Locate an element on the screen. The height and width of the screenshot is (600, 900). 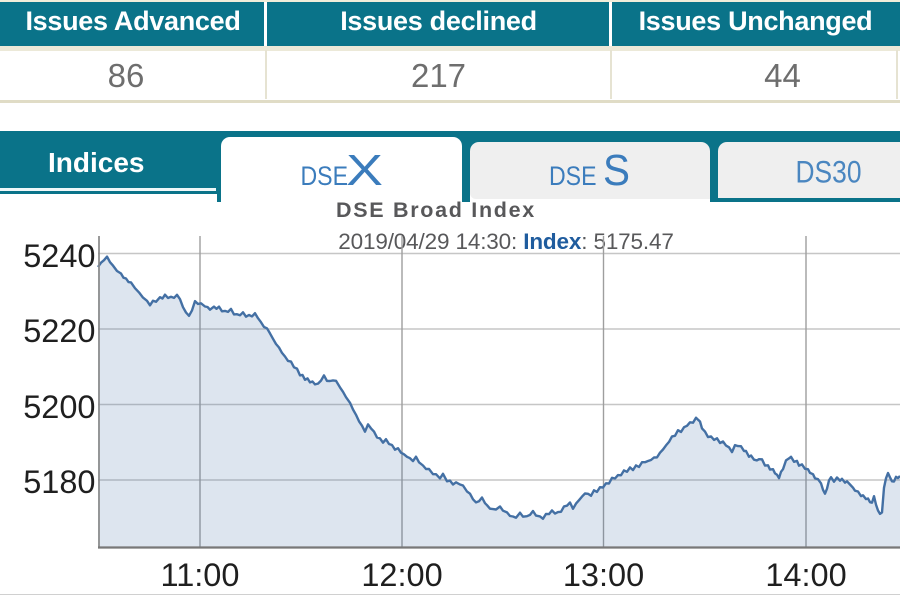
svg-text: DS30 is located at coordinates (829, 172).